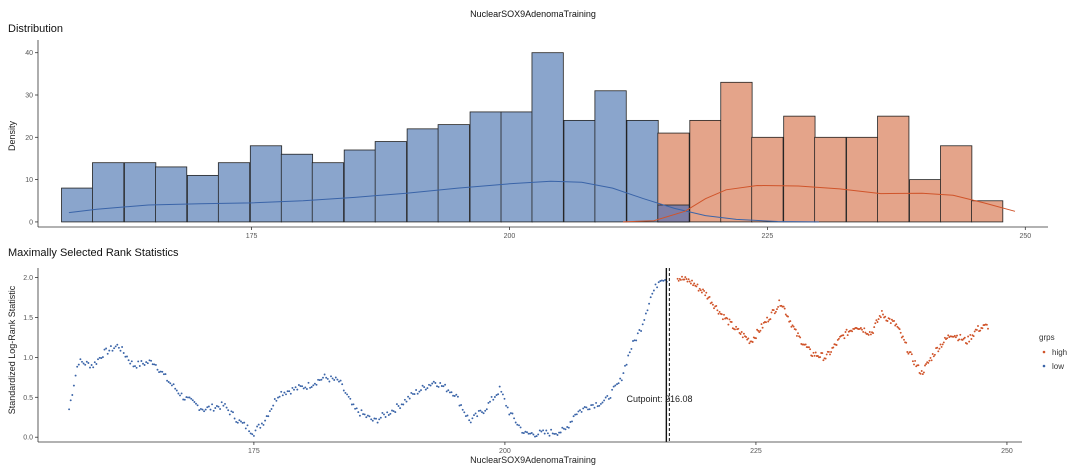  What do you see at coordinates (29, 138) in the screenshot?
I see `histogram-y-tick-label: 20` at bounding box center [29, 138].